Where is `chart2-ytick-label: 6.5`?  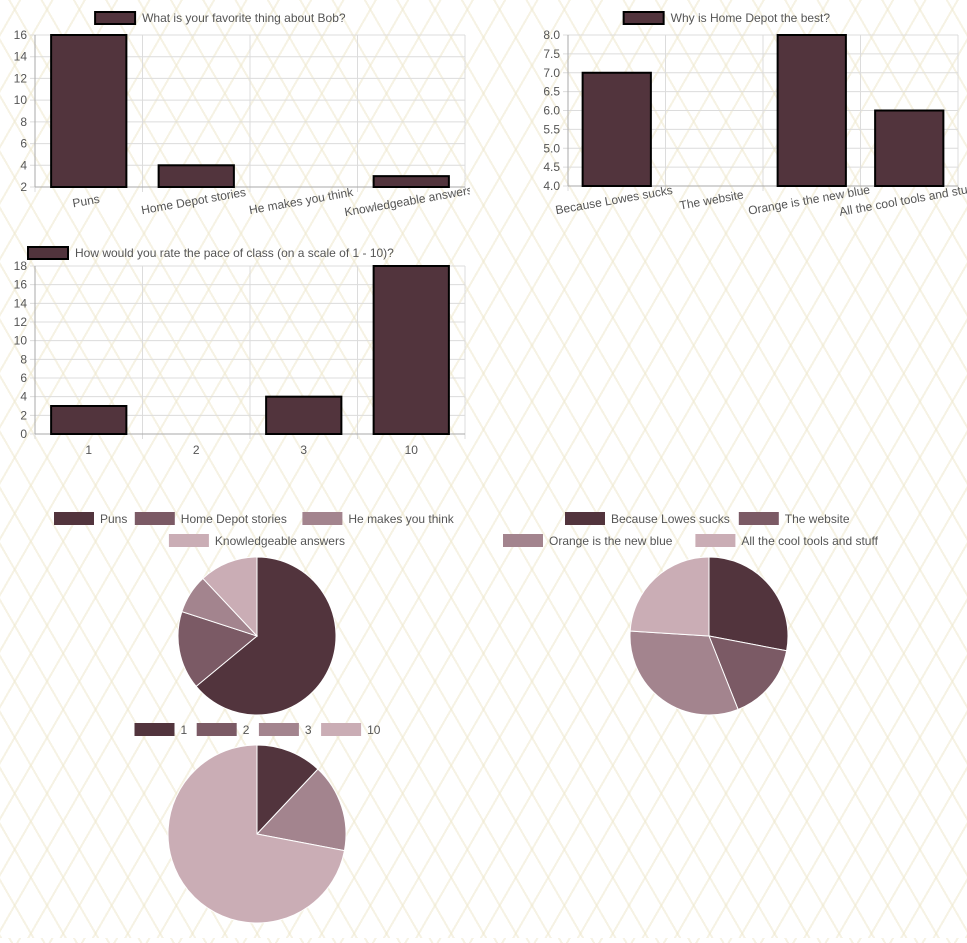
chart2-ytick-label: 6.5 is located at coordinates (551, 92).